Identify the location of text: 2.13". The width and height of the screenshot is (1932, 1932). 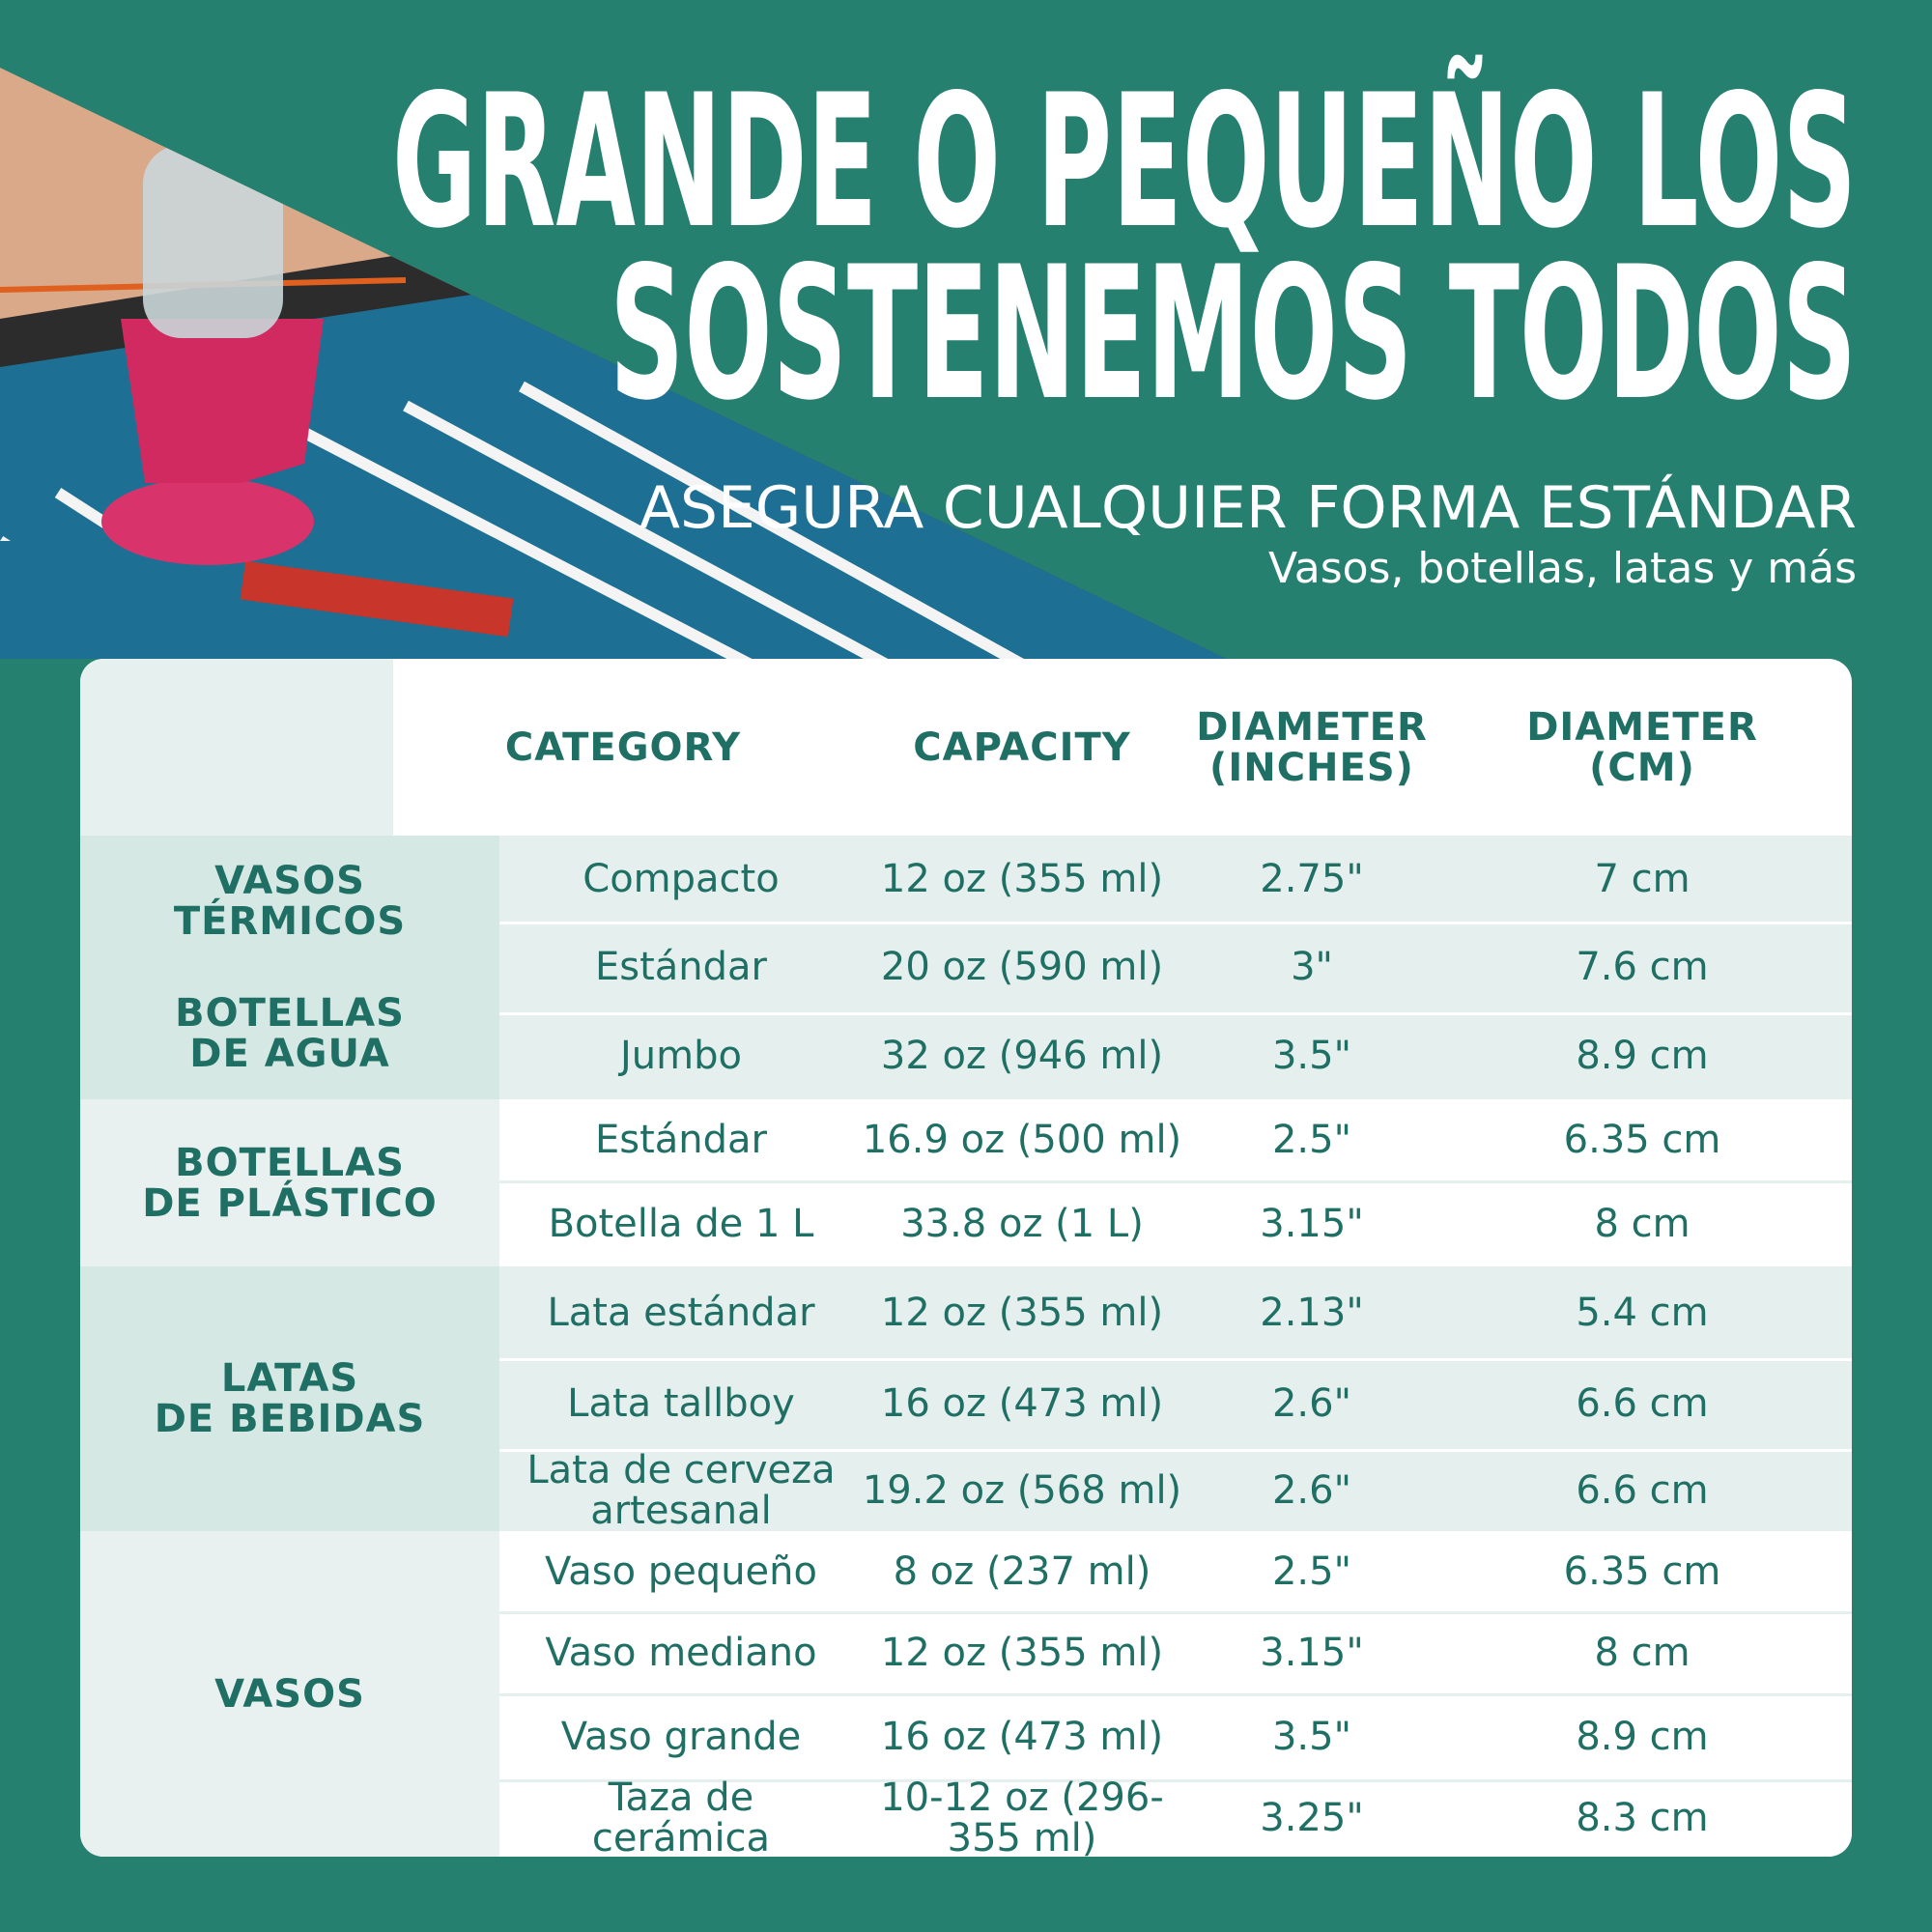
(1312, 1312).